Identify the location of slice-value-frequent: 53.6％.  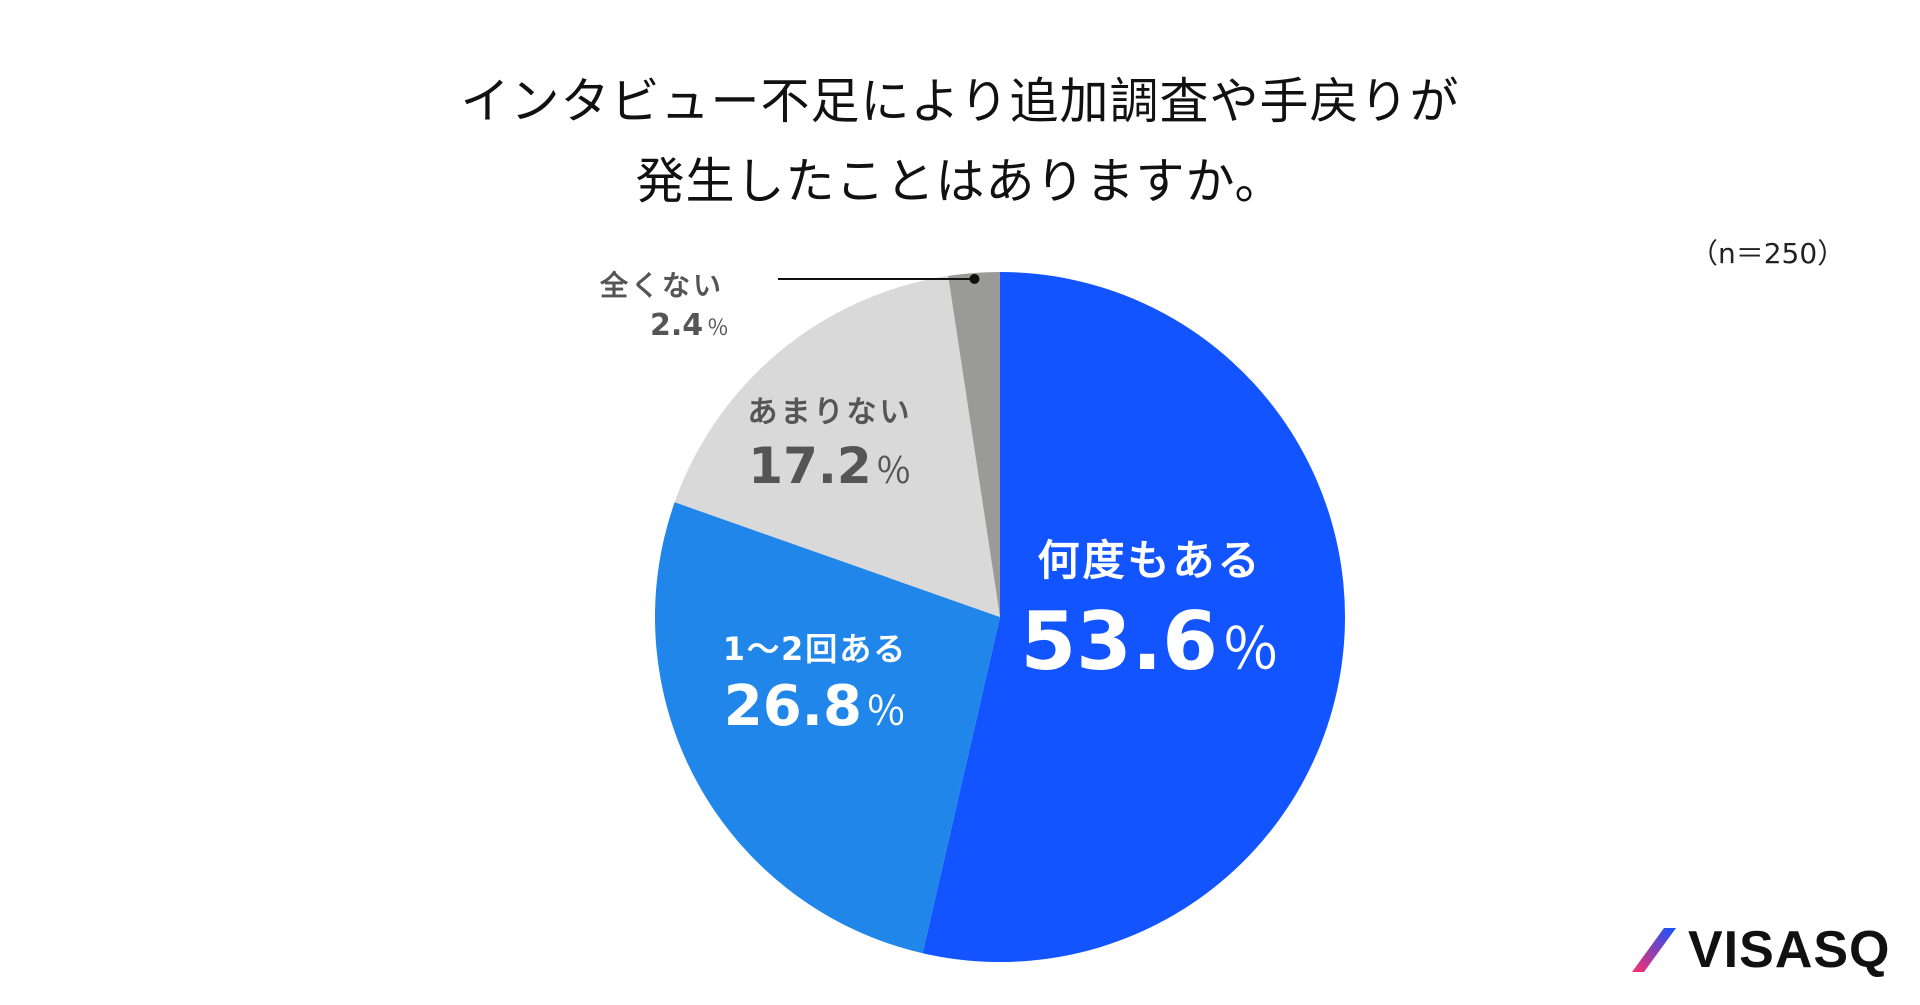
(1150, 646).